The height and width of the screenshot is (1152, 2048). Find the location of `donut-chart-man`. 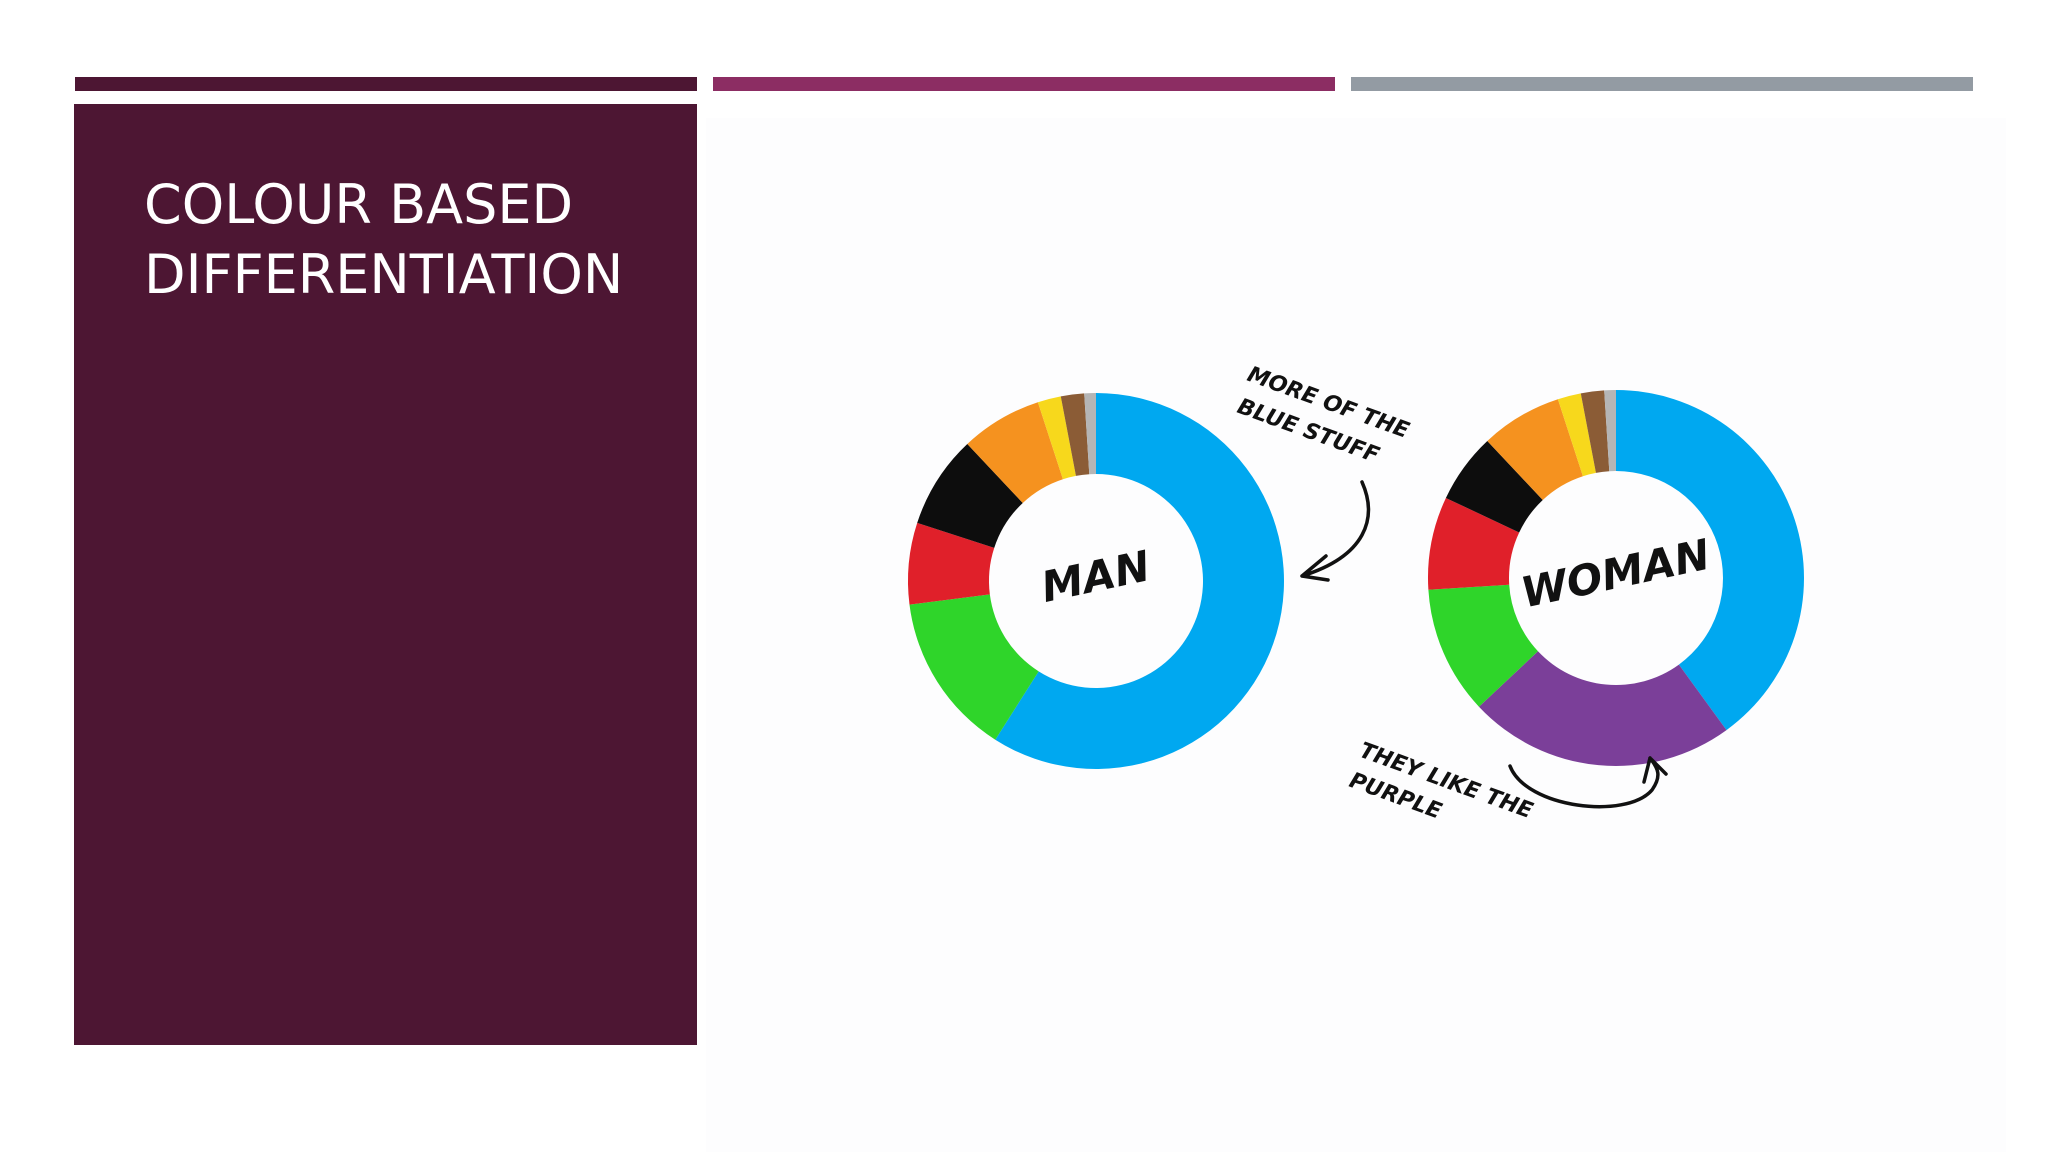

donut-chart-man is located at coordinates (1096, 581).